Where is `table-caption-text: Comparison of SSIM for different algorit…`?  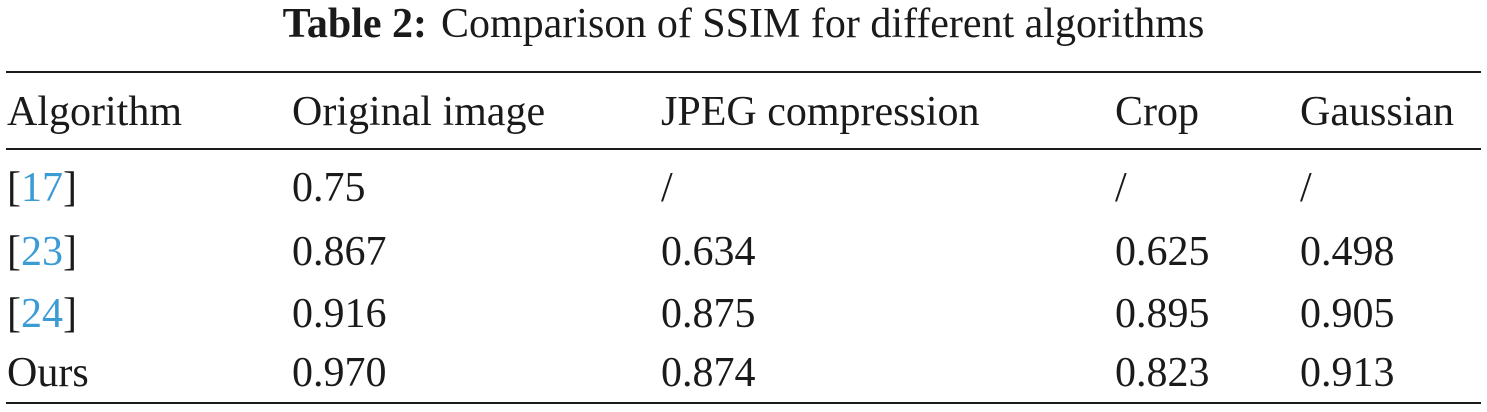 table-caption-text: Comparison of SSIM for different algorit… is located at coordinates (823, 24).